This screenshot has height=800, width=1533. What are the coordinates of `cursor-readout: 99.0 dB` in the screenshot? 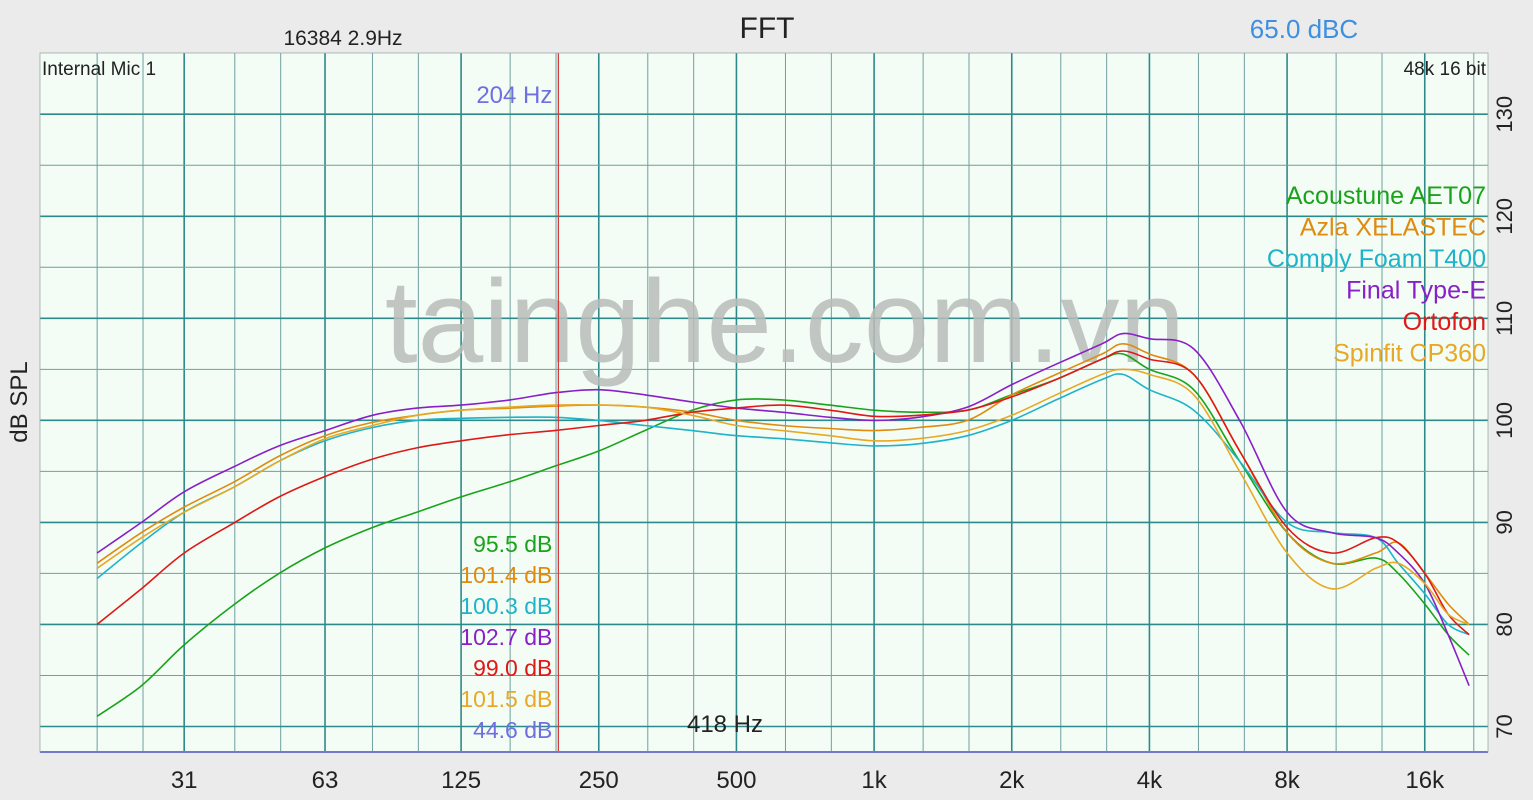 It's located at (512, 668).